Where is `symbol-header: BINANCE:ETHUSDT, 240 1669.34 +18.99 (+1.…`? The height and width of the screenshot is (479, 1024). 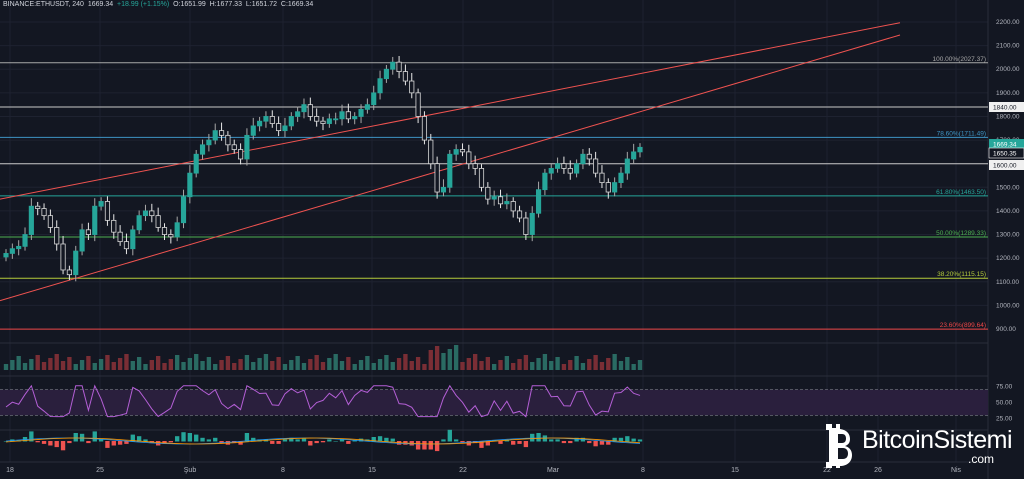 symbol-header: BINANCE:ETHUSDT, 240 1669.34 +18.99 (+1.… is located at coordinates (158, 4).